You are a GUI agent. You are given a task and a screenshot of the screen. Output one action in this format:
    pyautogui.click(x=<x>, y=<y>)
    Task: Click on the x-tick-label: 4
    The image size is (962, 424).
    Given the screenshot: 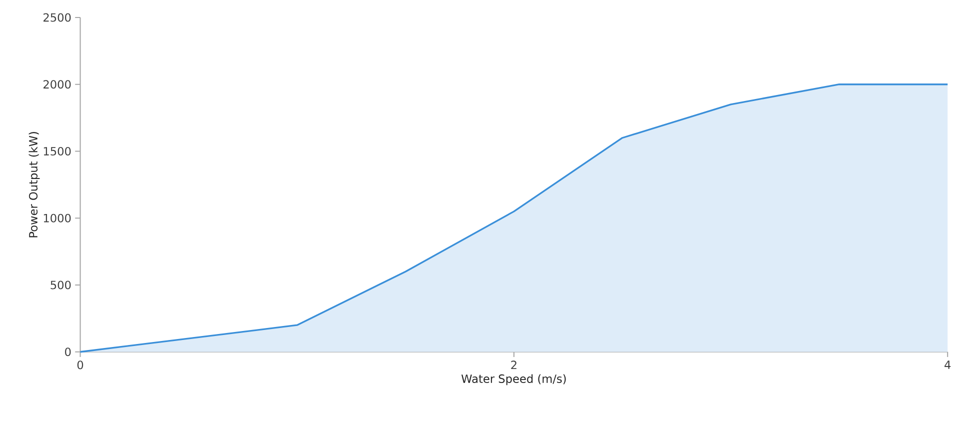 What is the action you would take?
    pyautogui.click(x=947, y=364)
    